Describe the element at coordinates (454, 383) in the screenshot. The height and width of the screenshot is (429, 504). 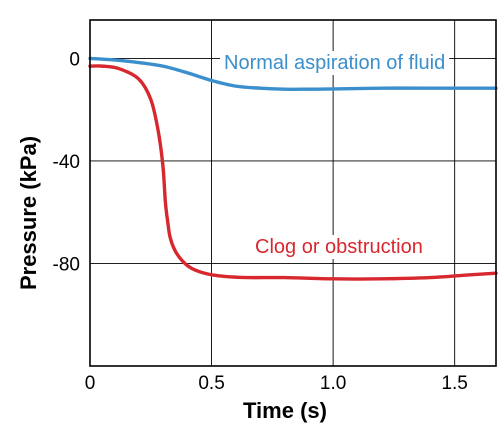
I see `x-tick-label: 1.5` at that location.